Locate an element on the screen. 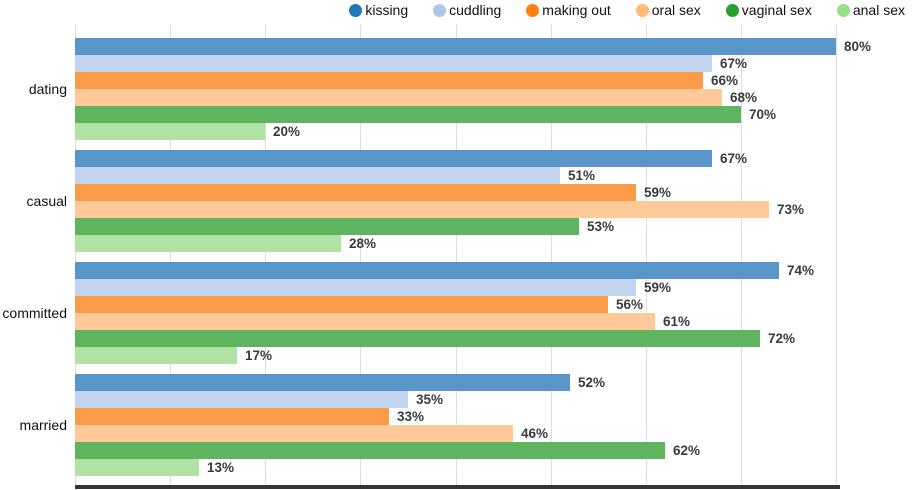 This screenshot has width=913, height=490. bar-value-label-casual-vaginal-sex: 53% is located at coordinates (601, 226).